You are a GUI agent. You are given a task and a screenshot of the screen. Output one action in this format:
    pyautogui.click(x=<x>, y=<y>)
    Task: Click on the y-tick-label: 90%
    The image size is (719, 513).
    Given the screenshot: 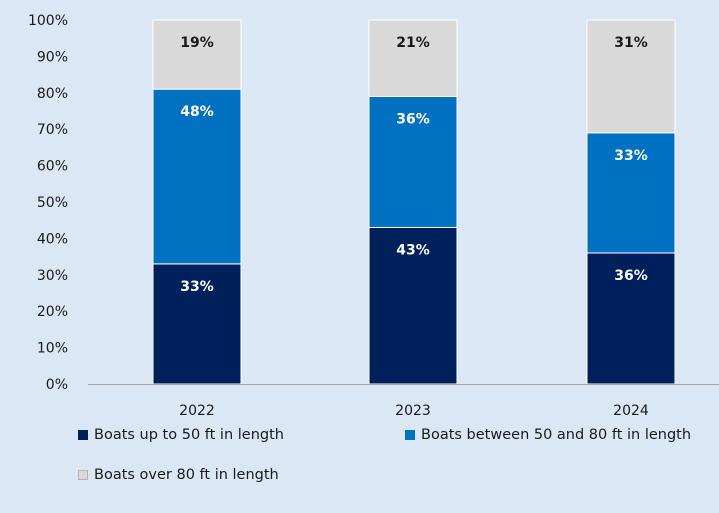 What is the action you would take?
    pyautogui.click(x=52, y=57)
    